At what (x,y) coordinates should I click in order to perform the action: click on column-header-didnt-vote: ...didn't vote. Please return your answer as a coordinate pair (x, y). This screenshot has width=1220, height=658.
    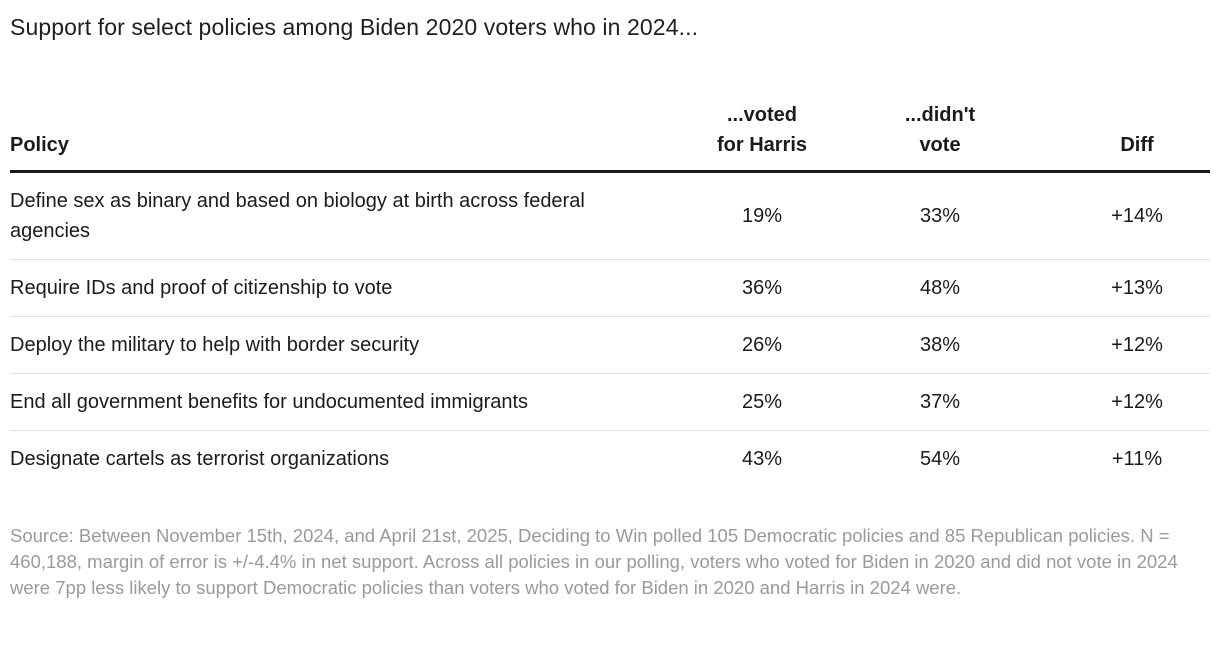
    Looking at the image, I should click on (940, 136).